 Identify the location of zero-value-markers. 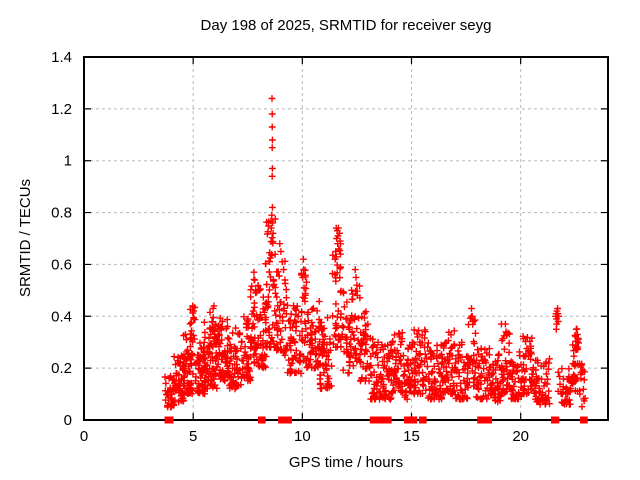
(376, 420).